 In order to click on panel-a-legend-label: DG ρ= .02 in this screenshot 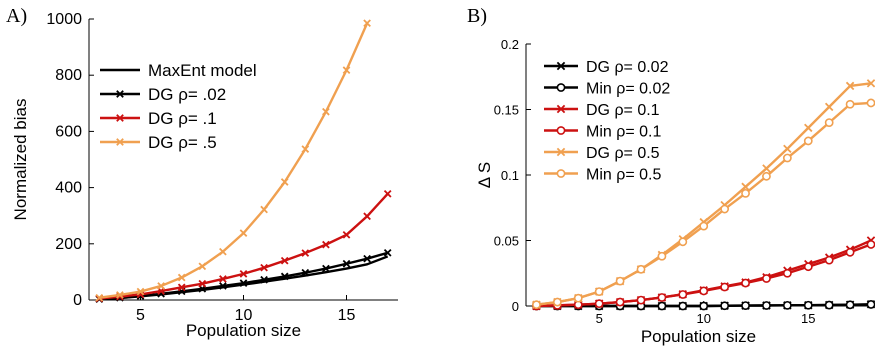, I will do `click(187, 94)`.